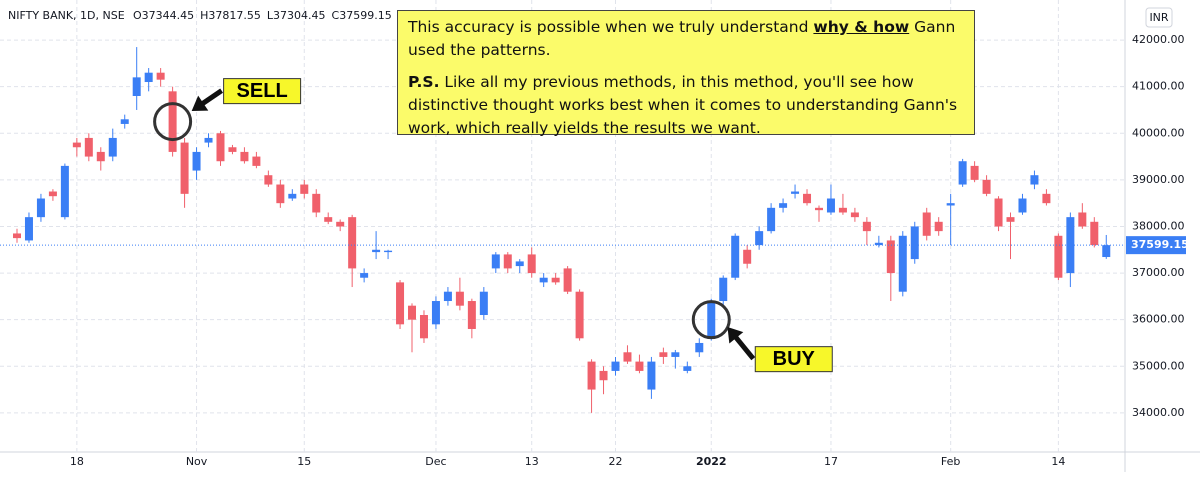 The width and height of the screenshot is (1200, 488). What do you see at coordinates (682, 38) in the screenshot?
I see `note-text: Gann used the patterns.` at bounding box center [682, 38].